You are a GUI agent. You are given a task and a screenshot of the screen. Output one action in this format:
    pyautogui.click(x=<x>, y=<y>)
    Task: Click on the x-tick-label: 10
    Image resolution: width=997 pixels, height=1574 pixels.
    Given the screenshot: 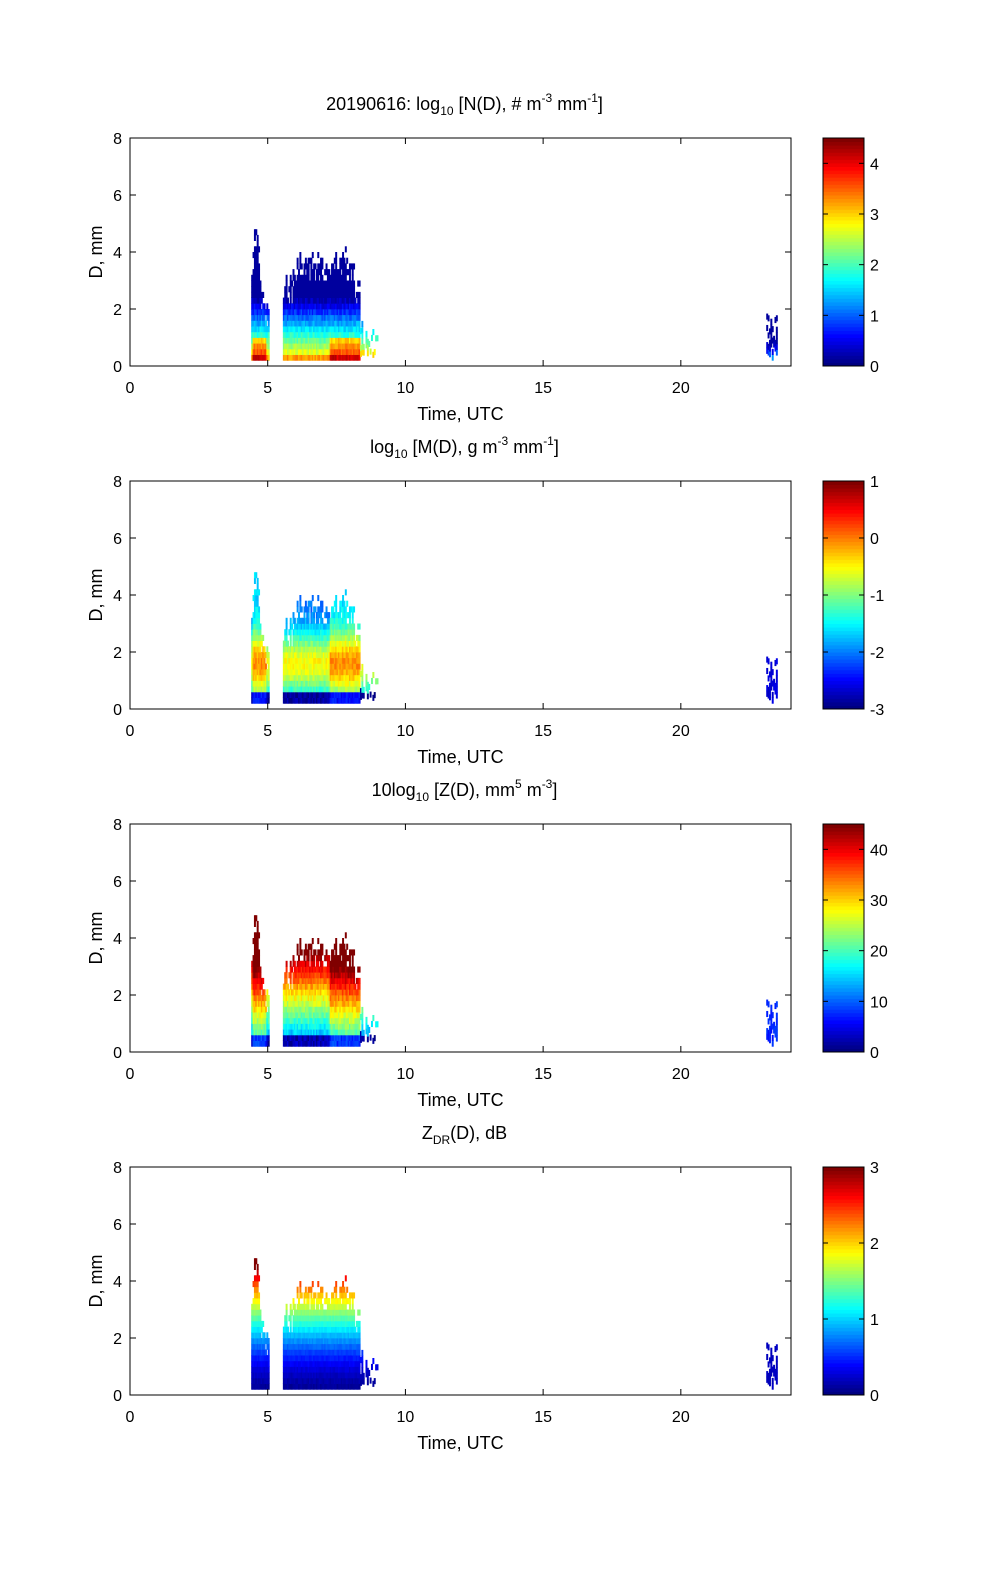 What is the action you would take?
    pyautogui.click(x=406, y=1074)
    